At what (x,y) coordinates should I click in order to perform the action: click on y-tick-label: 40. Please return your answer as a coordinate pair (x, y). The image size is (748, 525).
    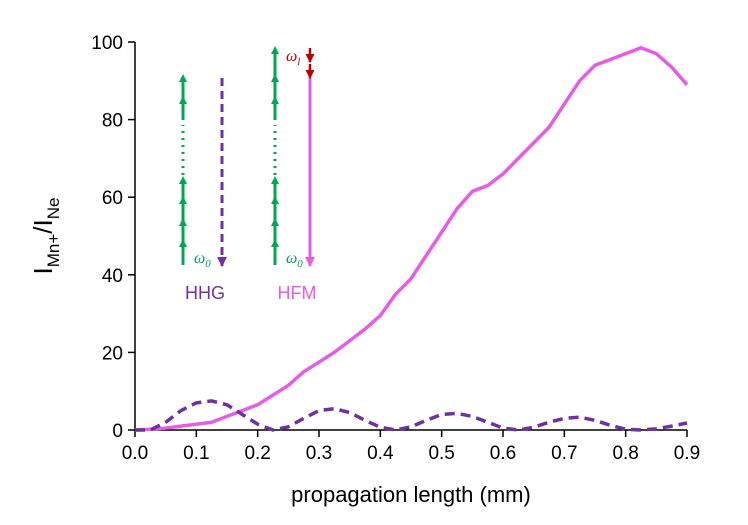
    Looking at the image, I should click on (112, 276).